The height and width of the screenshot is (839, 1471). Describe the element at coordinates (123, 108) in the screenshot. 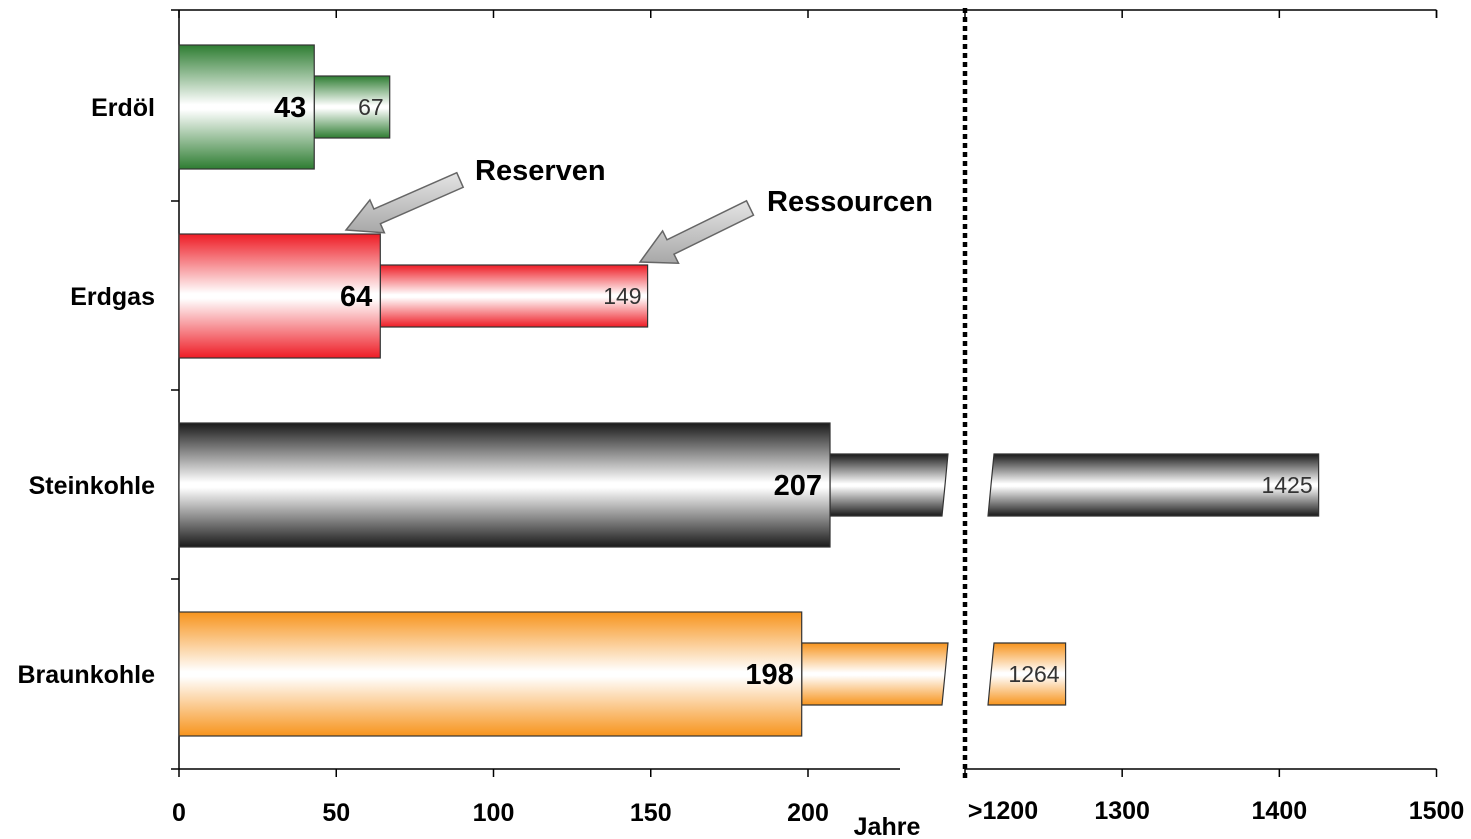

I see `category-label-erdoel: Erdöl` at that location.